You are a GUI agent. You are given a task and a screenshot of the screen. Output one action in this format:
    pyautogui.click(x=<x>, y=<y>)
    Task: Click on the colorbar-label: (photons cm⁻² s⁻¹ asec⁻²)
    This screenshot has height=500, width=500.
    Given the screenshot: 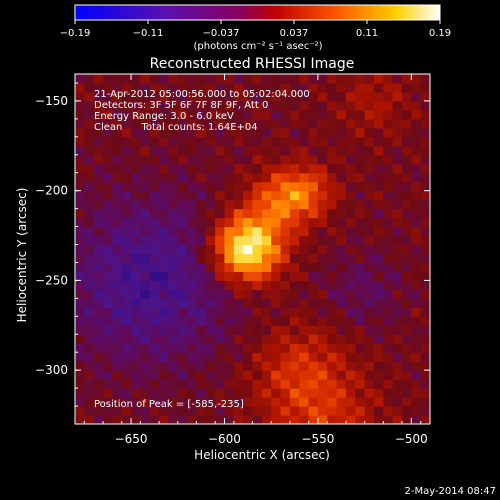 What is the action you would take?
    pyautogui.click(x=257, y=46)
    